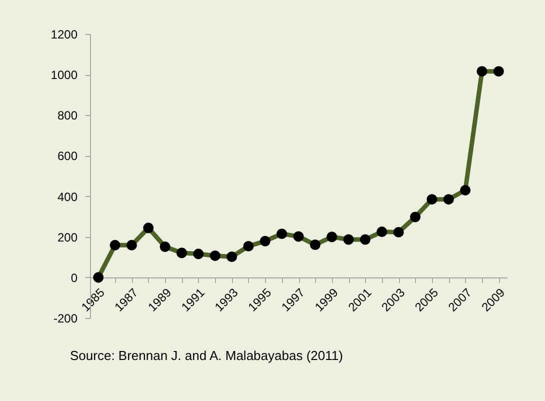  I want to click on y-tick-label: 800, so click(67, 115).